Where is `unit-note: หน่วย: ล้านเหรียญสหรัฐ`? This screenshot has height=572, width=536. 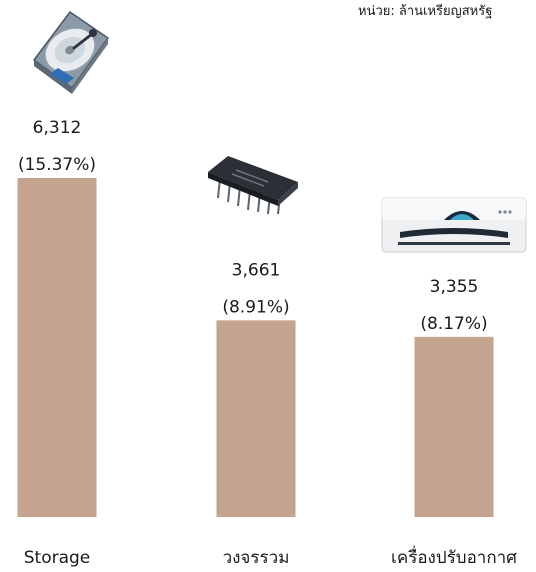
unit-note: หน่วย: ล้านเหรียญสหรัฐ is located at coordinates (425, 11).